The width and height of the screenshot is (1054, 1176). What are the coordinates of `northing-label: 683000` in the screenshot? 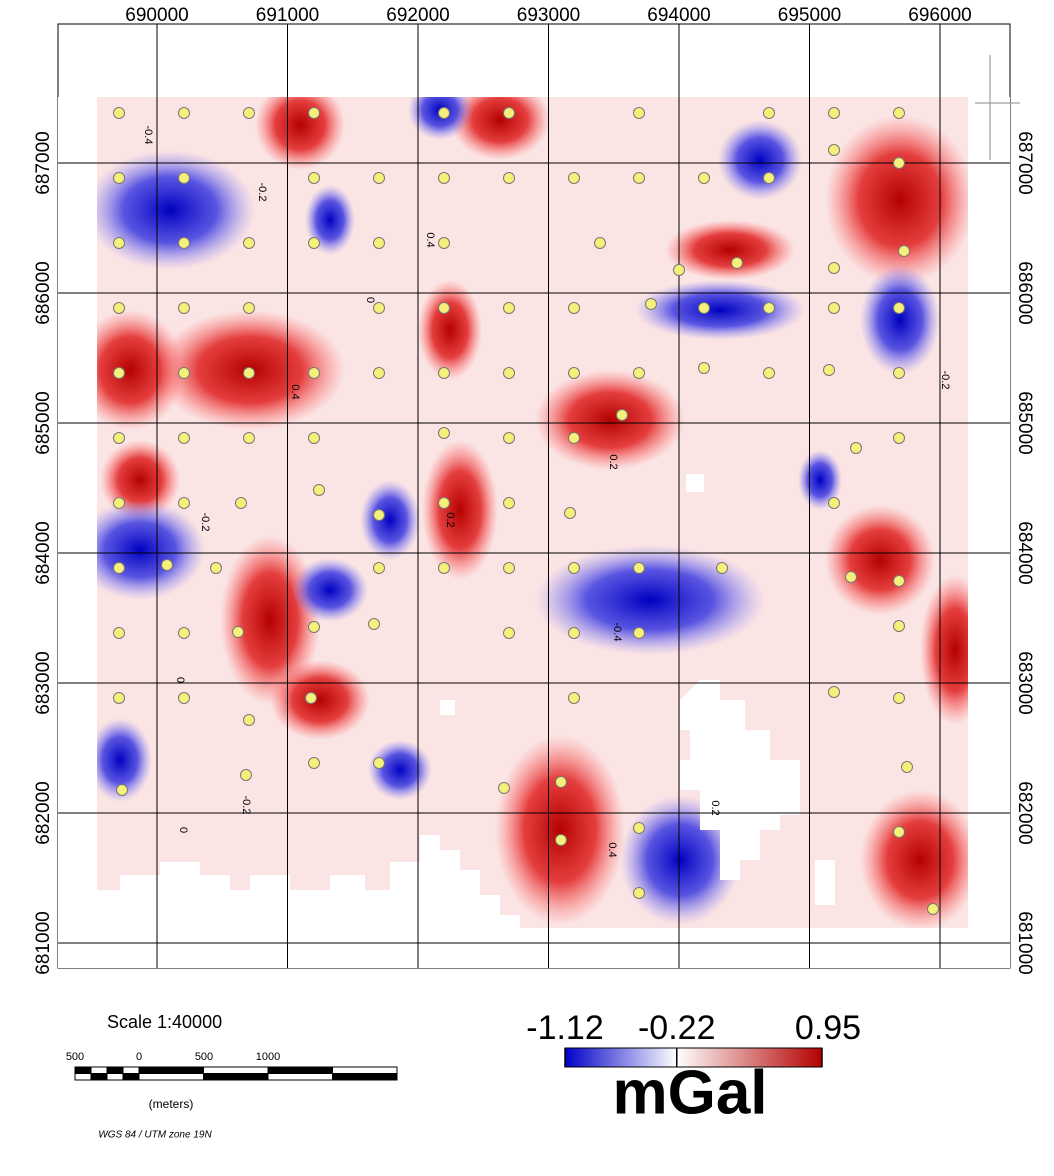 It's located at (43, 682).